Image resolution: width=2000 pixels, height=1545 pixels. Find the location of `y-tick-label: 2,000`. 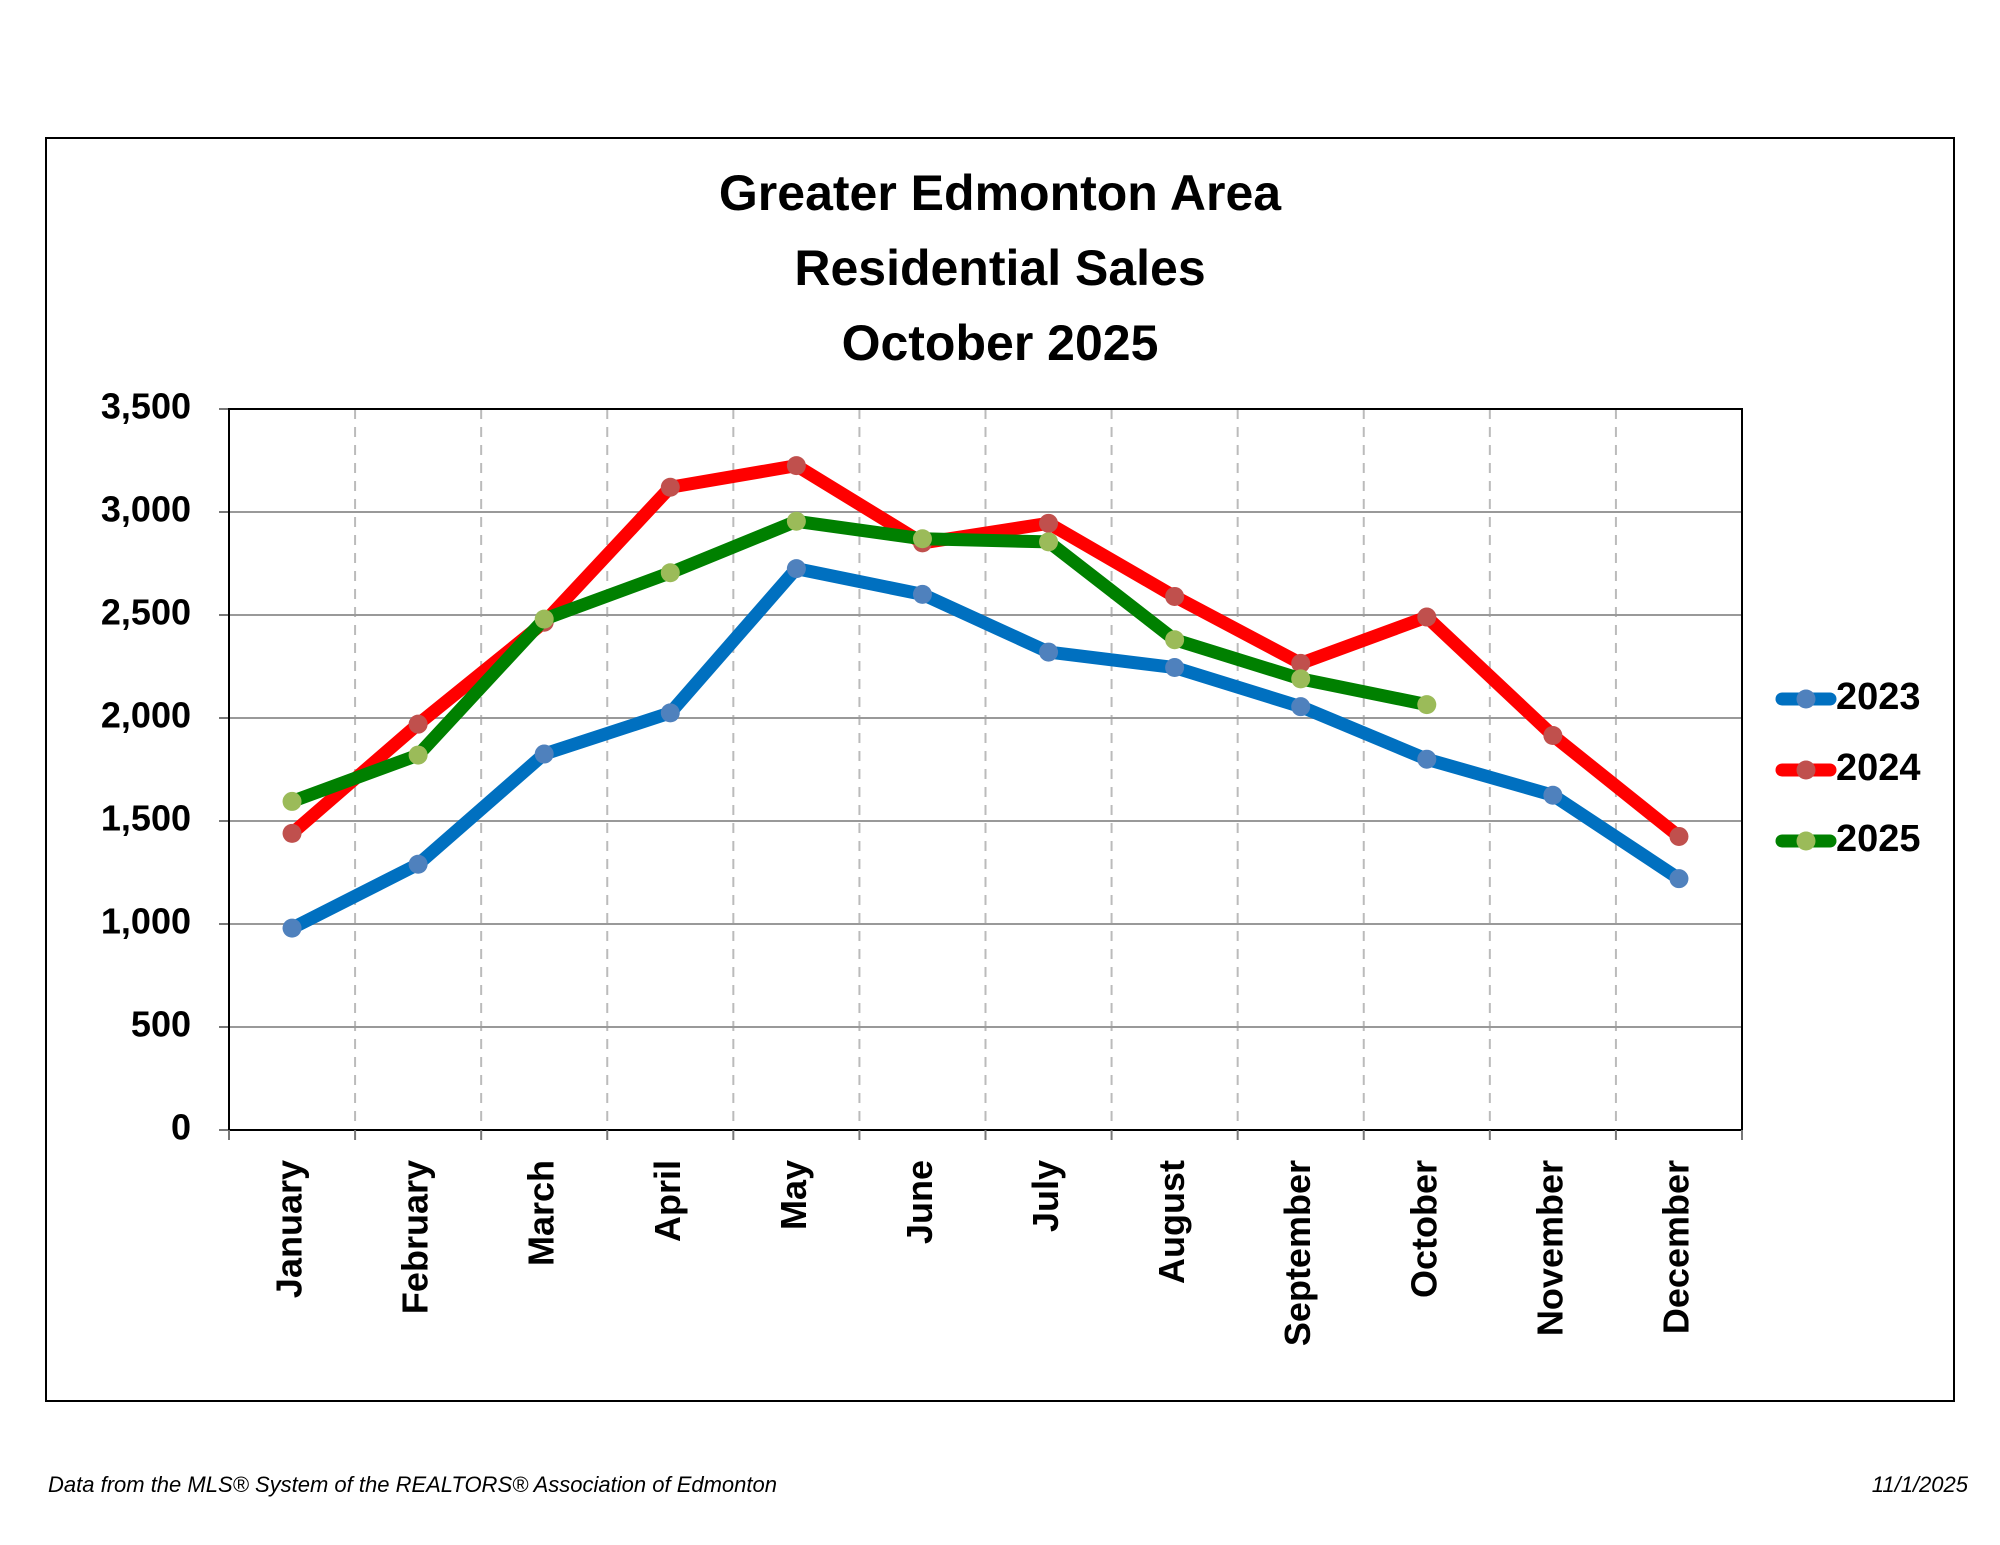

y-tick-label: 2,000 is located at coordinates (146, 715).